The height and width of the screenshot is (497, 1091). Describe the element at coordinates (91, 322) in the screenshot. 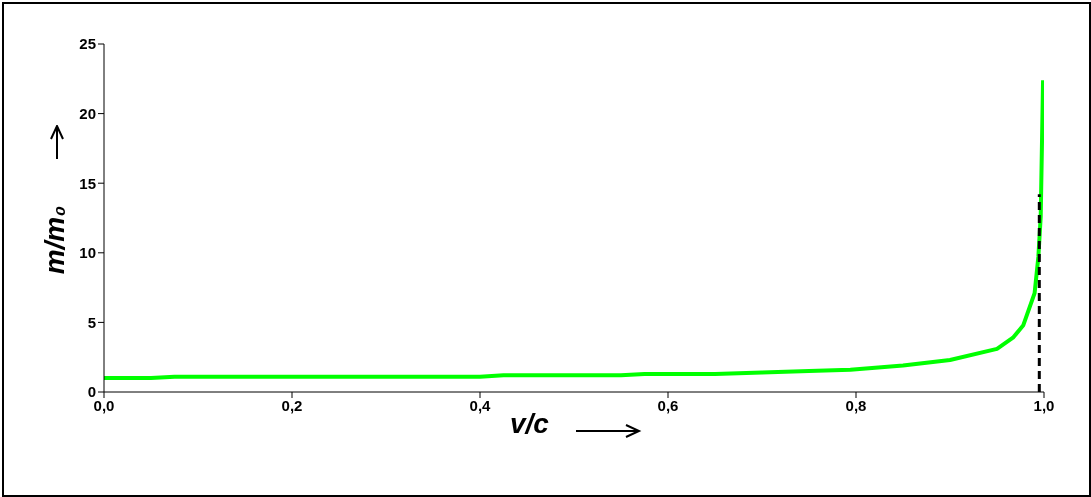

I see `y-tick-label: 5` at that location.